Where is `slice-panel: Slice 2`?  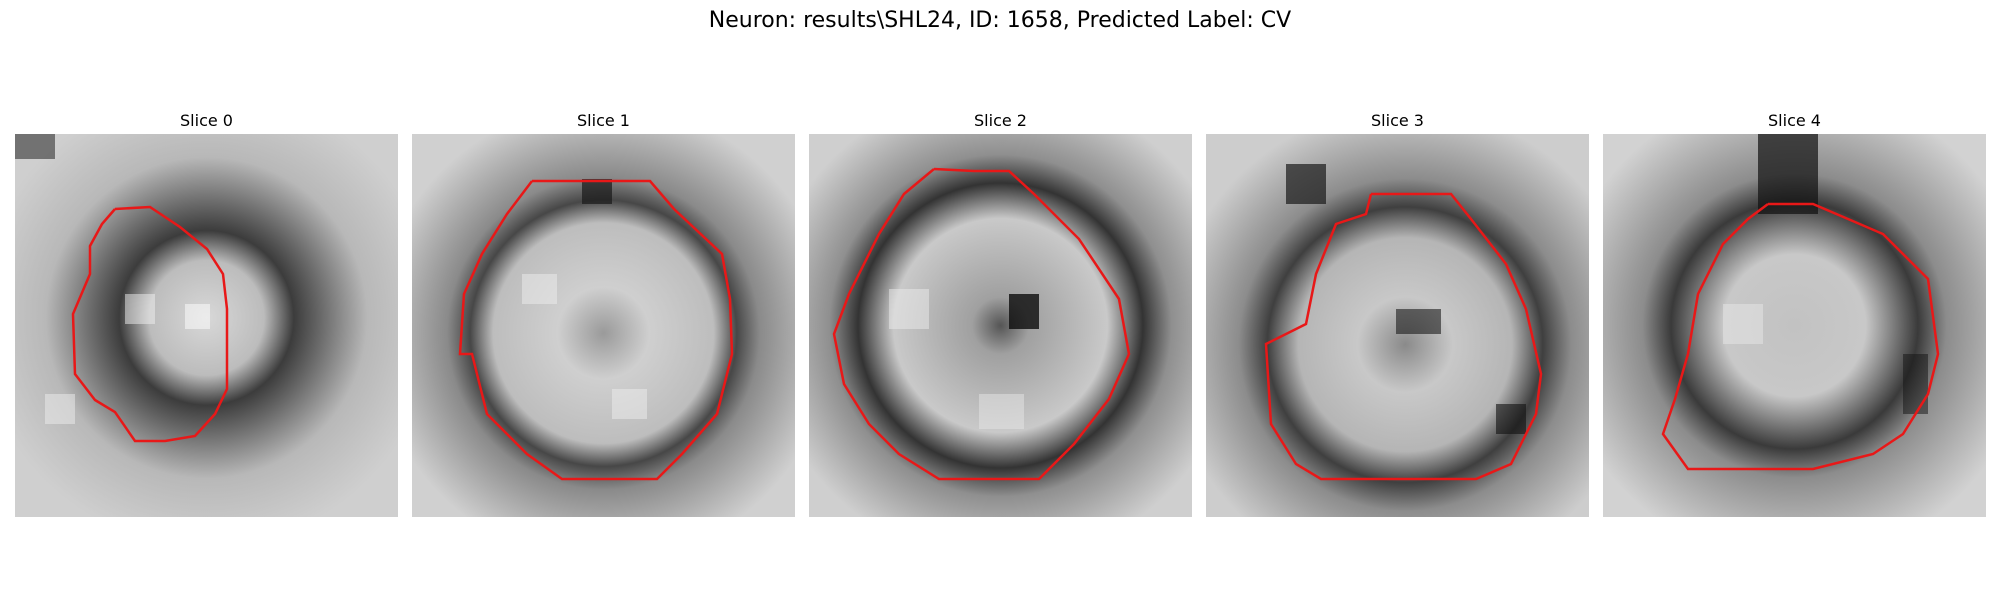 slice-panel: Slice 2 is located at coordinates (1000, 313).